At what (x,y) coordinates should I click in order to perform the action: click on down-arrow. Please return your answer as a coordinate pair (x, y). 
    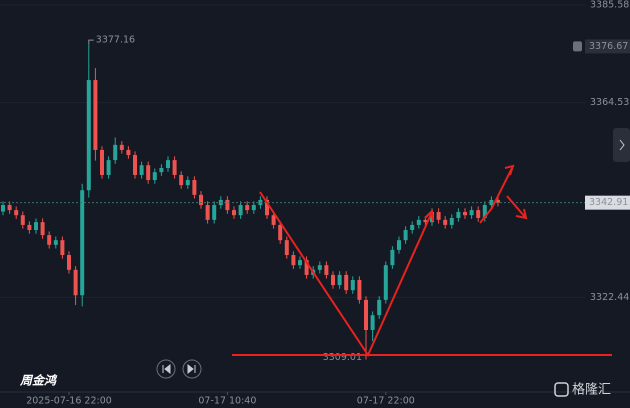
    Looking at the image, I should click on (516, 206).